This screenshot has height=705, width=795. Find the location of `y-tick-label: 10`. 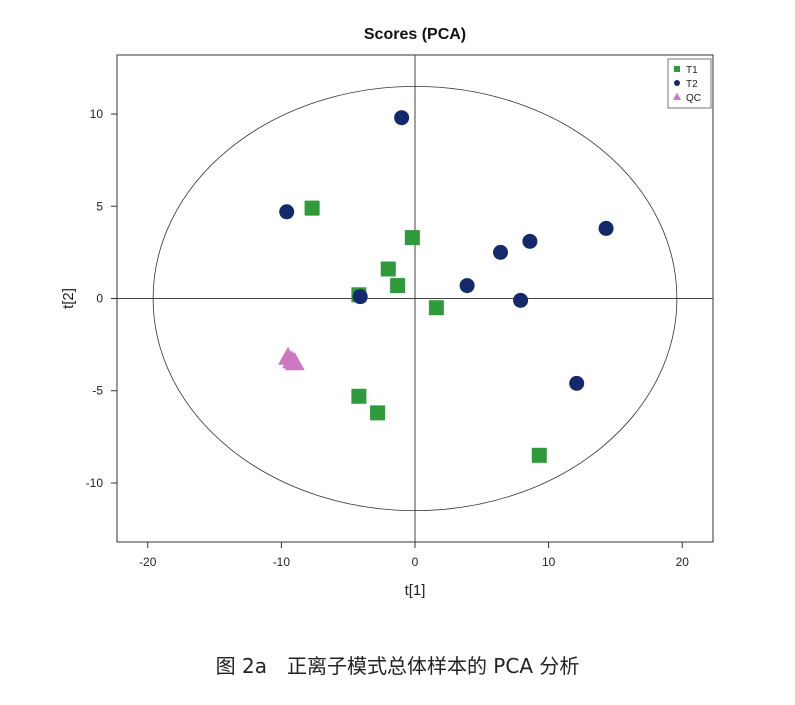

y-tick-label: 10 is located at coordinates (97, 114).